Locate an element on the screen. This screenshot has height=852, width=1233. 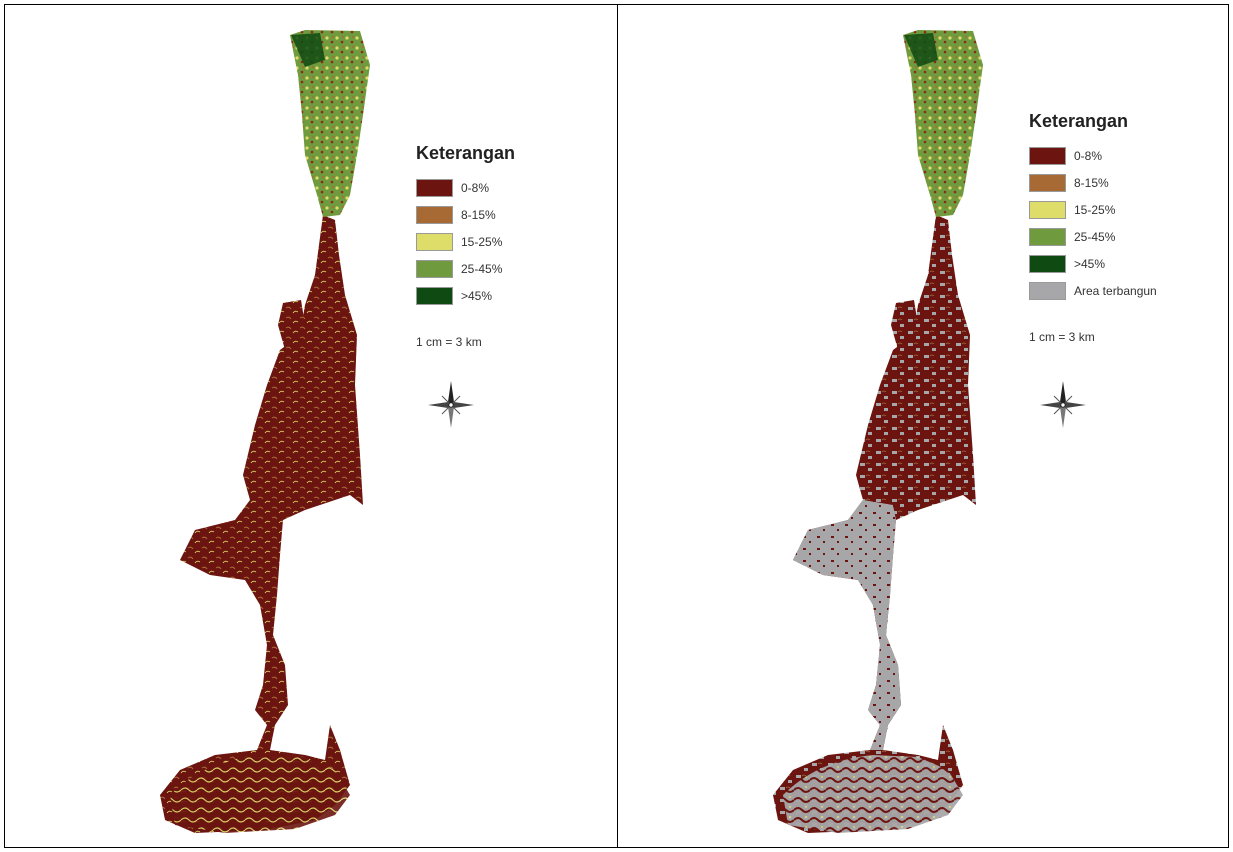
legend-label: Area terbangun is located at coordinates (1115, 290).